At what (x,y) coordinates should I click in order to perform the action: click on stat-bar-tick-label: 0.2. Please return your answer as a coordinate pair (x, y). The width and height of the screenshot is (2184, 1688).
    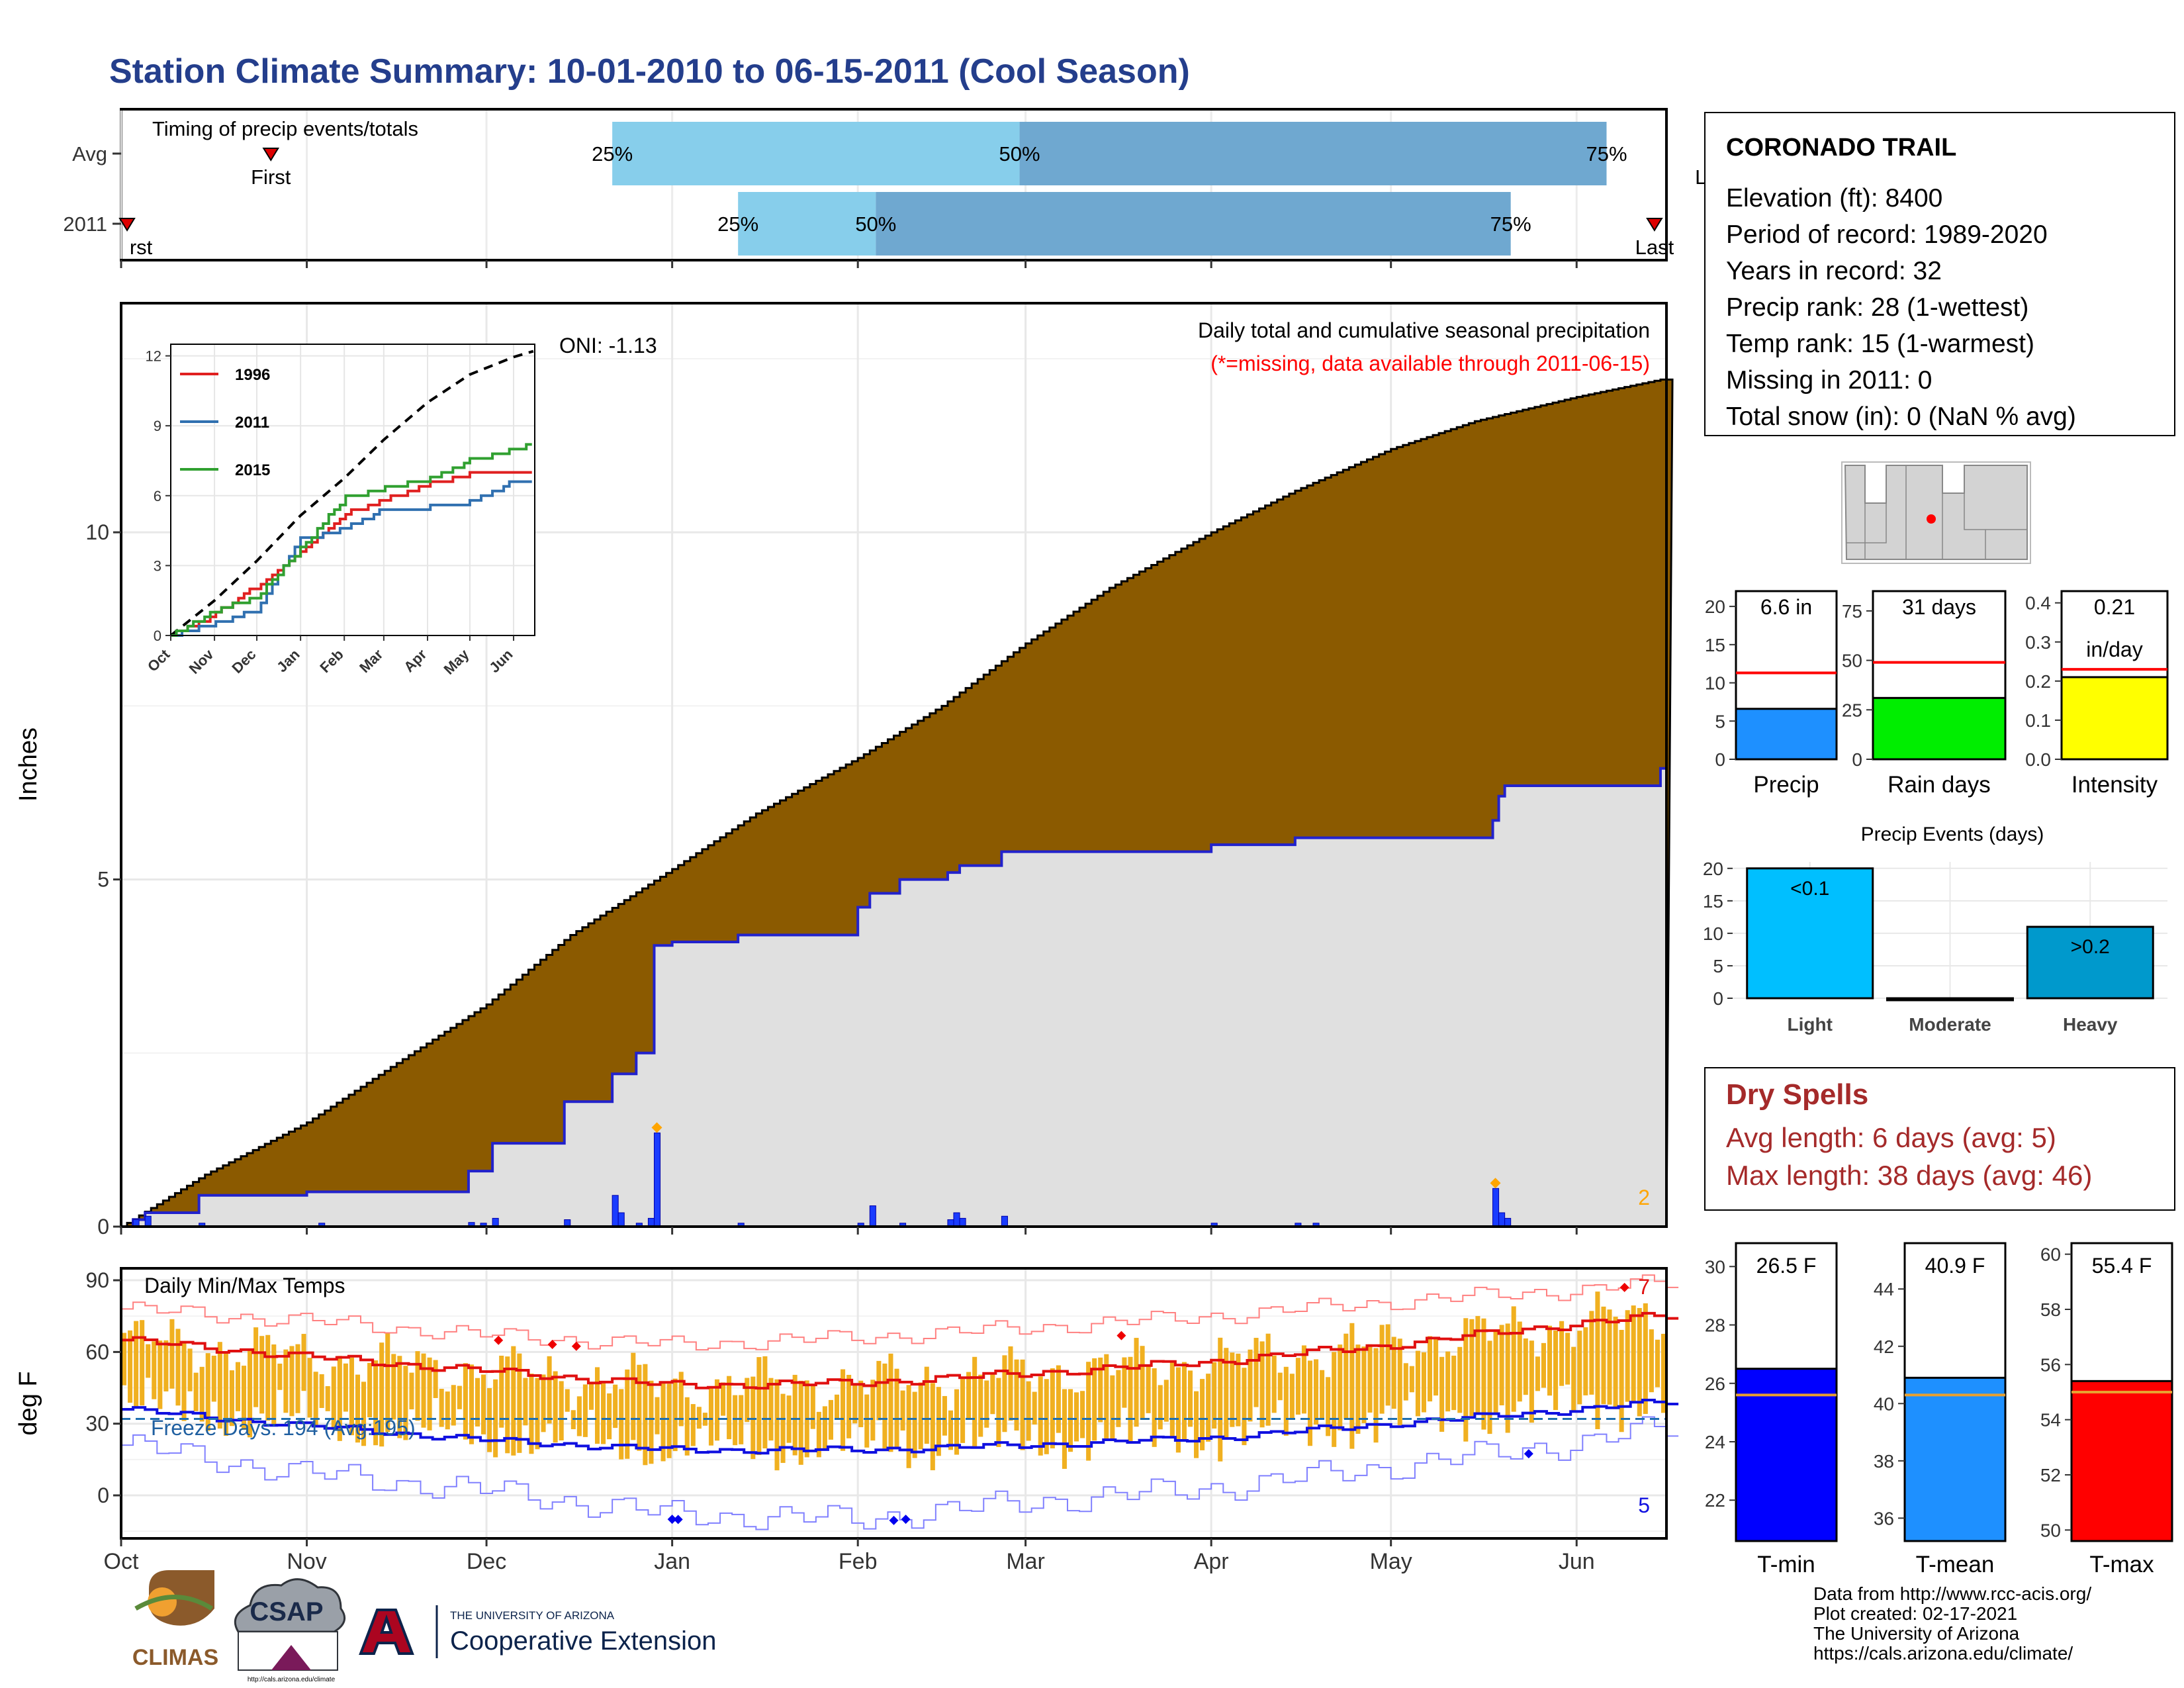
    Looking at the image, I should click on (2038, 681).